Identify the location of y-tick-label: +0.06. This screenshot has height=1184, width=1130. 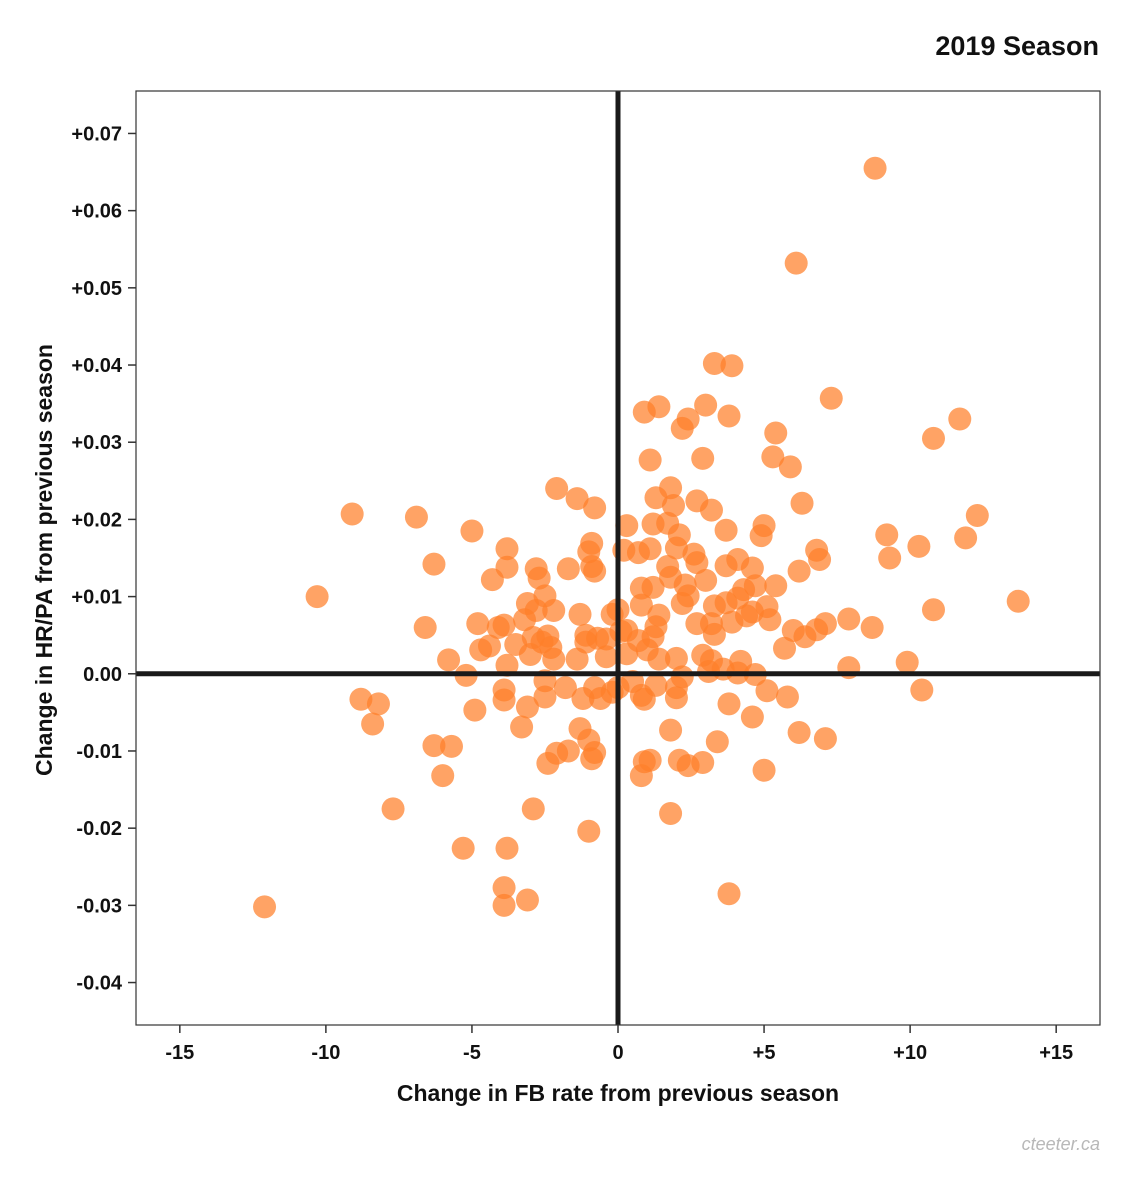
(96, 212).